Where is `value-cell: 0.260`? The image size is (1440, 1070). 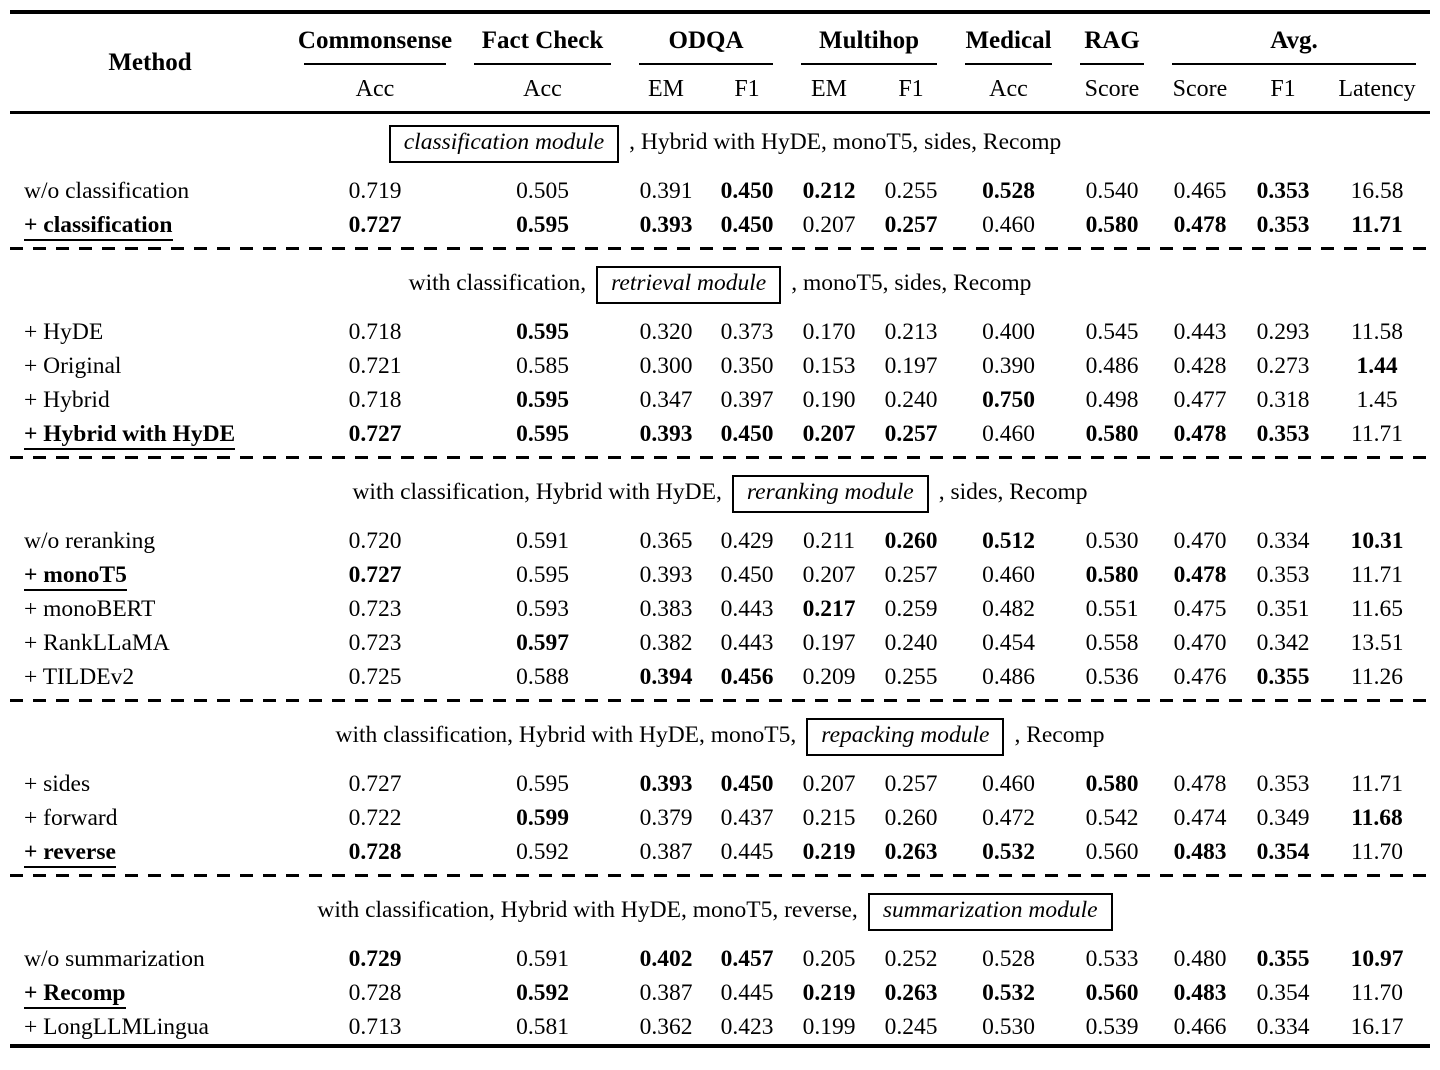 value-cell: 0.260 is located at coordinates (911, 817).